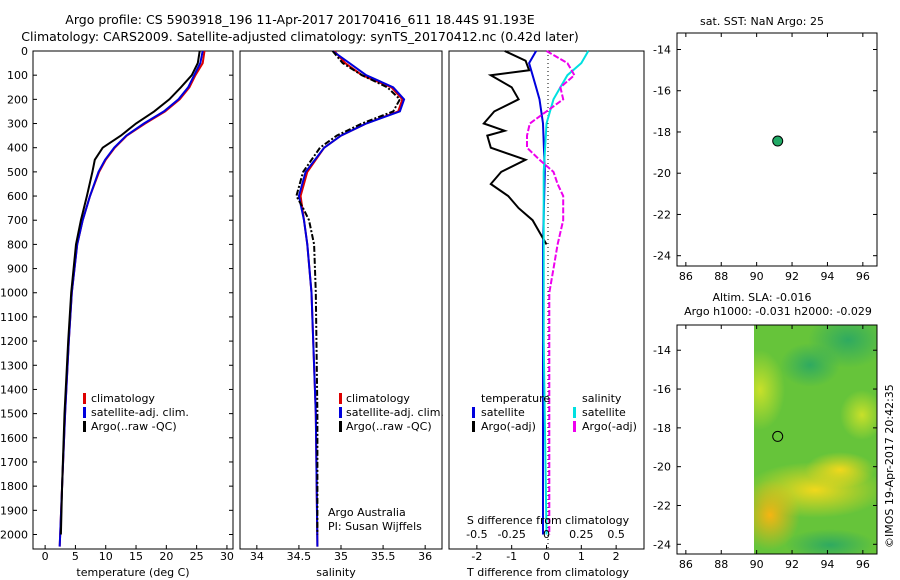  I want to click on depth-tick-label: 1400, so click(14, 389).